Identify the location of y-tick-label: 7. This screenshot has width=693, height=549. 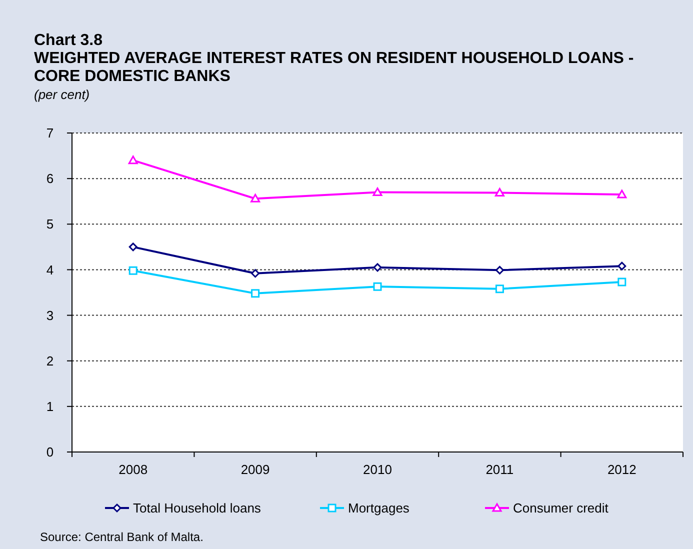
(50, 133).